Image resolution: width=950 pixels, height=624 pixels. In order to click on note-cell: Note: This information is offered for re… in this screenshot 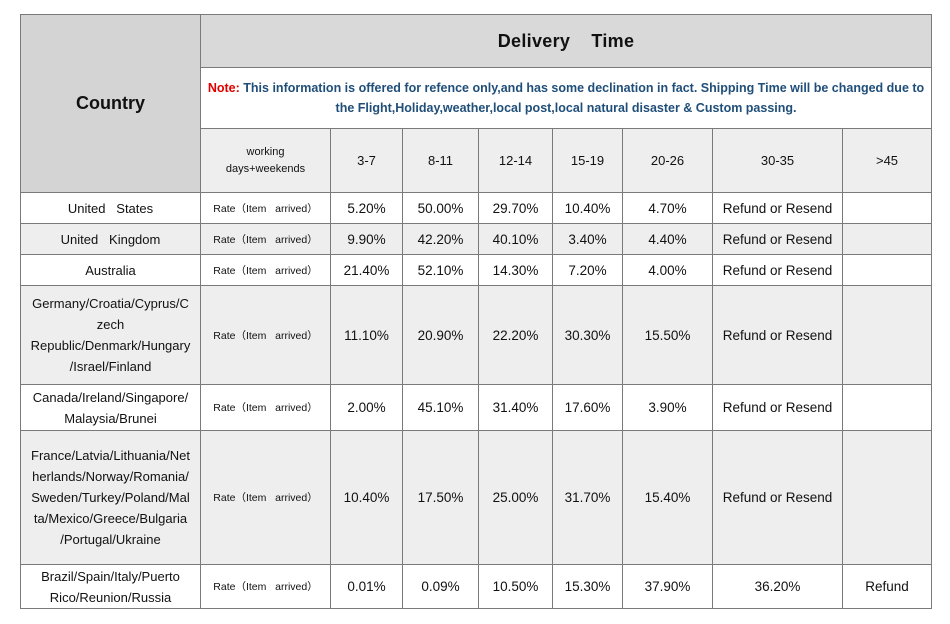, I will do `click(566, 98)`.